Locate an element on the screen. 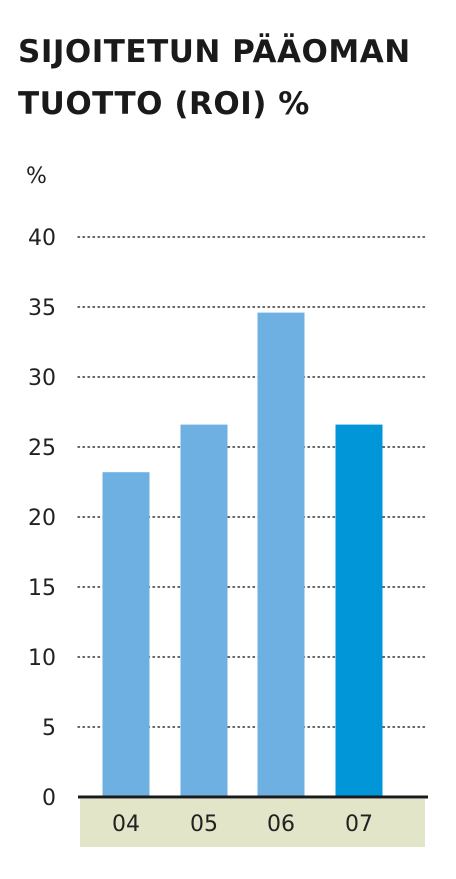 Image resolution: width=456 pixels, height=879 pixels. x-tick-label: 05 is located at coordinates (204, 824).